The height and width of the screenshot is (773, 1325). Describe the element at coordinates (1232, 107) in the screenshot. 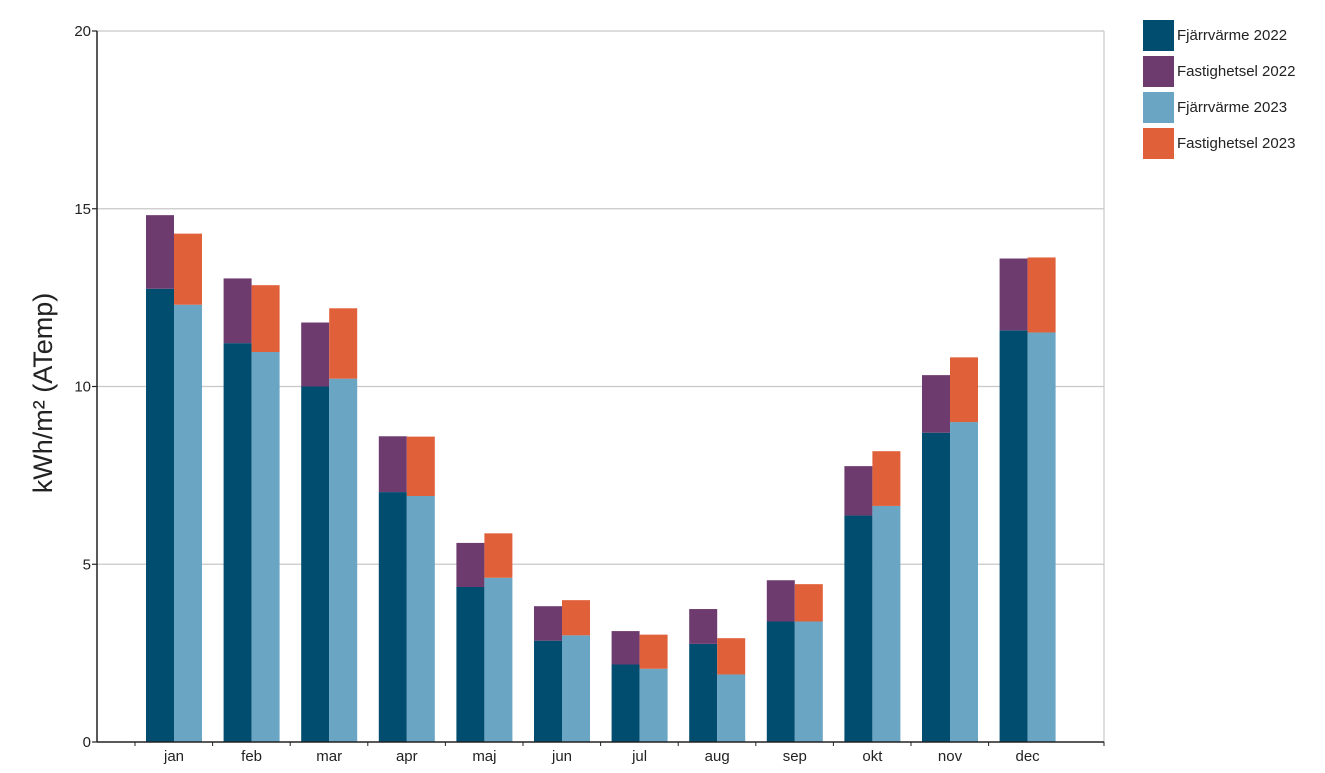

I see `legend-label: Fjärrvärme 2023` at that location.